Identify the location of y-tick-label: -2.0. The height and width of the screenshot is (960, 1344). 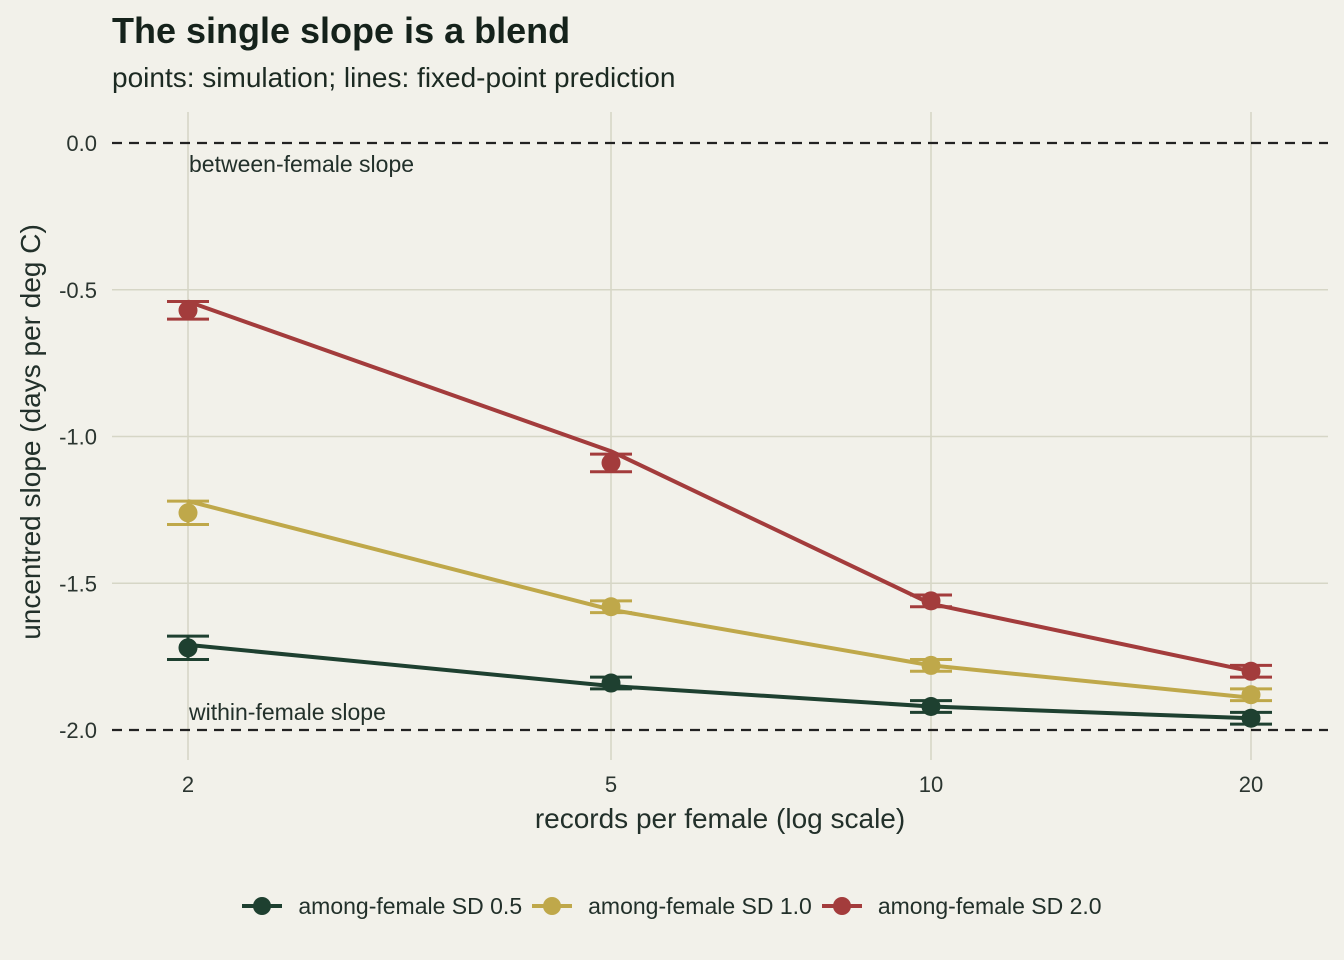
(78, 730).